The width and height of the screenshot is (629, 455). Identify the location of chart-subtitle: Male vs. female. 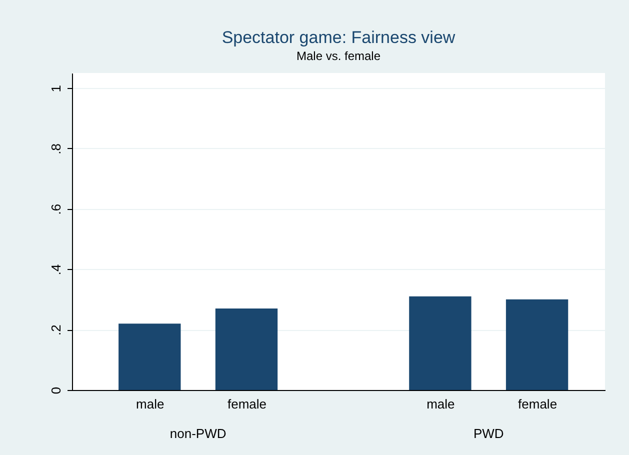
(338, 56).